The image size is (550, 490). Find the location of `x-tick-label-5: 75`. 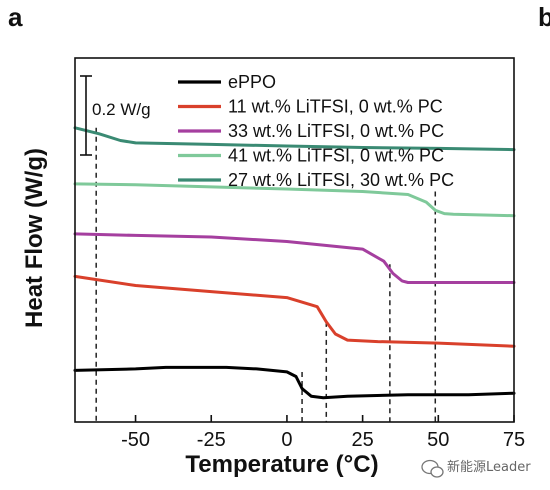

x-tick-label-5: 75 is located at coordinates (514, 440).